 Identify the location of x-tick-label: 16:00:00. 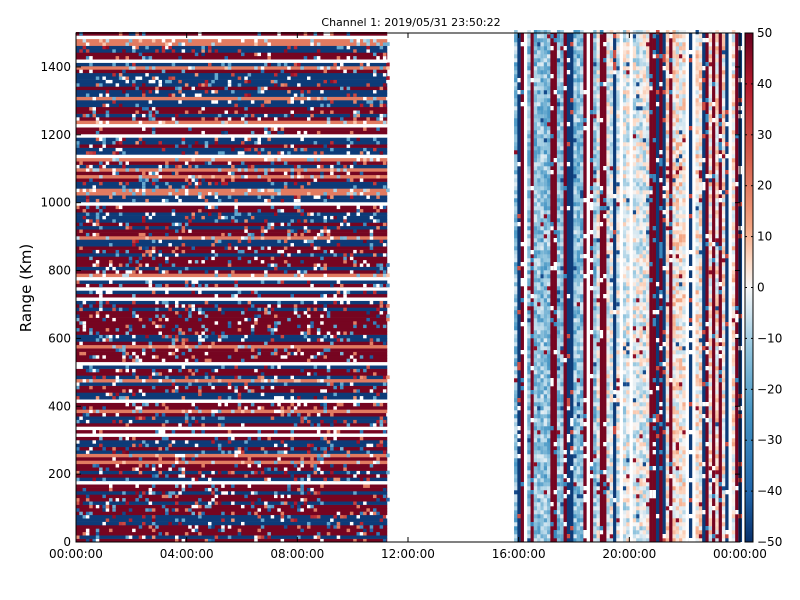
(519, 554).